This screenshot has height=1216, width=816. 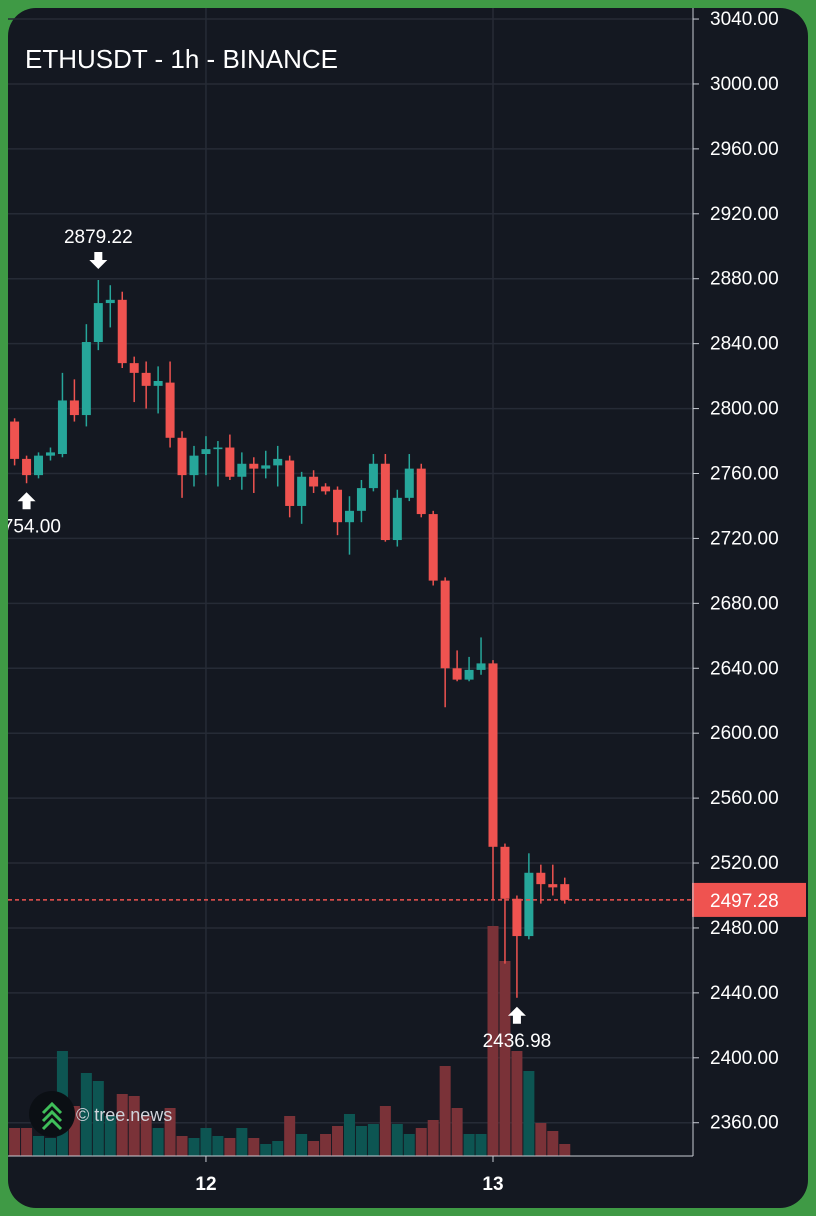 I want to click on watermark-icon, so click(x=52, y=1116).